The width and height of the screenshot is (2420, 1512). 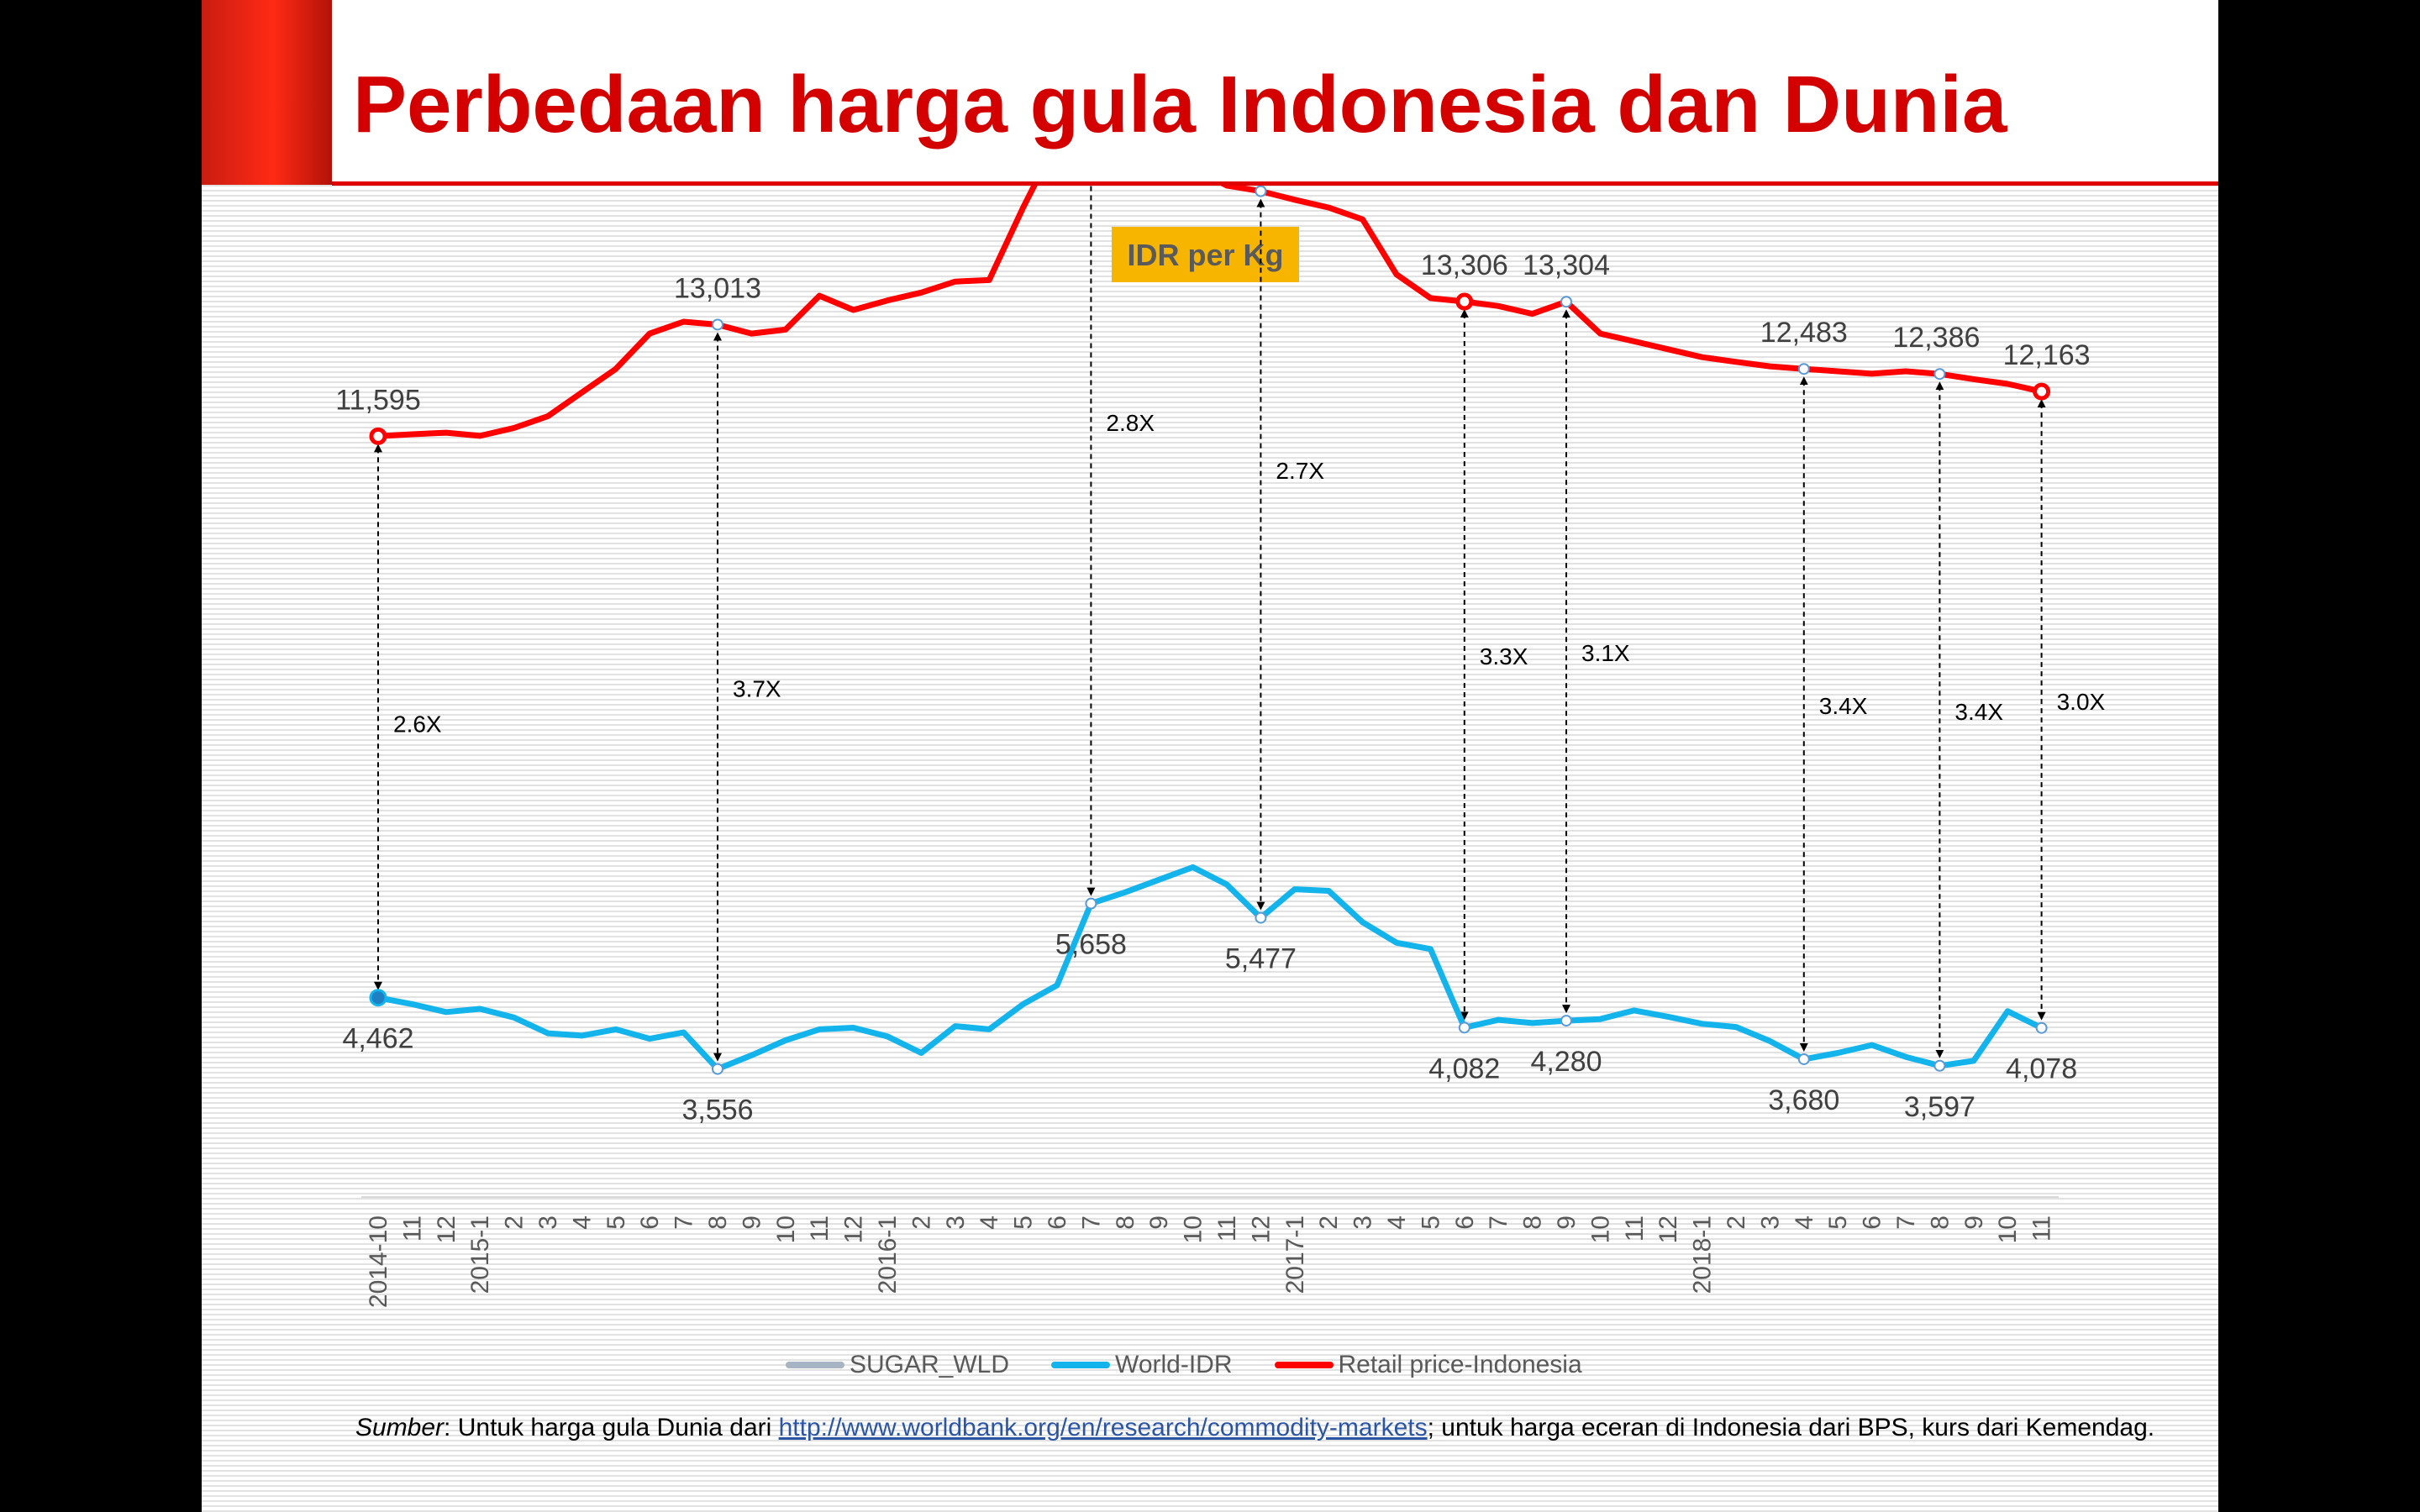 What do you see at coordinates (1703, 1254) in the screenshot?
I see `x-tick-label-39: 2018-1` at bounding box center [1703, 1254].